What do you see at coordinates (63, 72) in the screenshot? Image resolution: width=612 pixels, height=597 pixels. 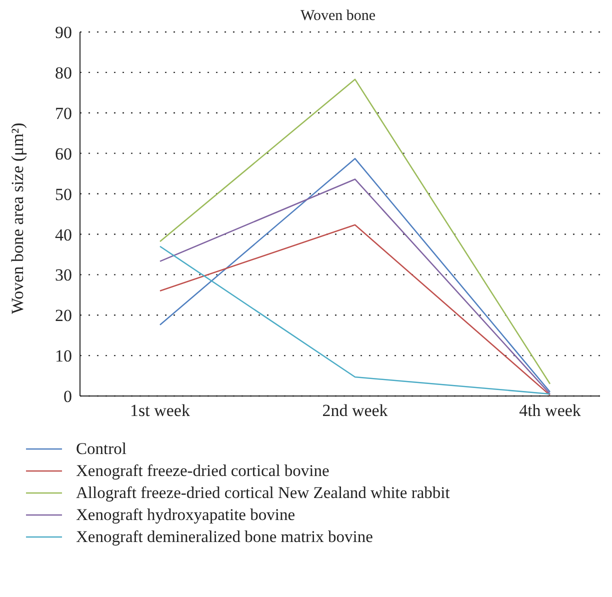 I see `y-tick-label: 80` at bounding box center [63, 72].